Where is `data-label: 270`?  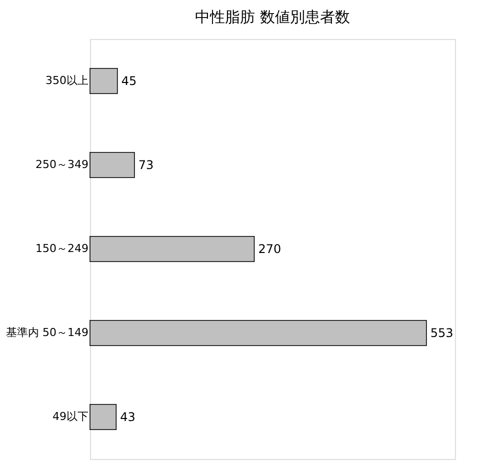
data-label: 270 is located at coordinates (270, 249).